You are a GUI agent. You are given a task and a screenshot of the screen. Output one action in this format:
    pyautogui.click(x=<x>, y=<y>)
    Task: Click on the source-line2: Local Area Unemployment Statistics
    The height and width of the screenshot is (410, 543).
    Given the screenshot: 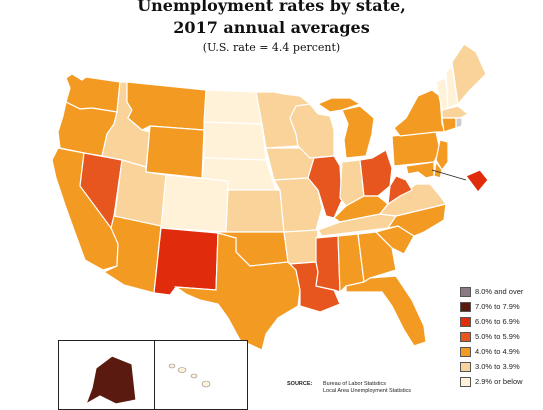 What is the action you would take?
    pyautogui.click(x=367, y=391)
    